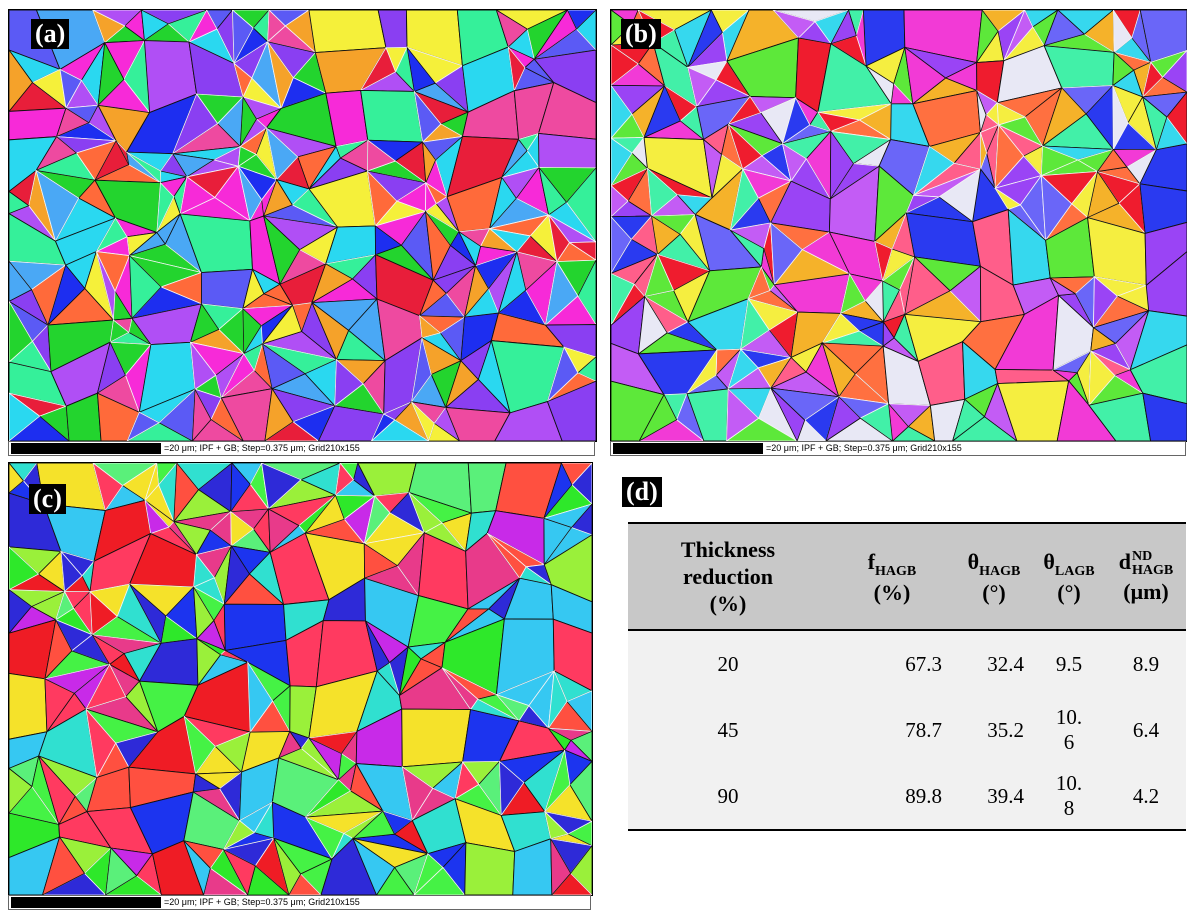  I want to click on cell-reduction: 20, so click(728, 663).